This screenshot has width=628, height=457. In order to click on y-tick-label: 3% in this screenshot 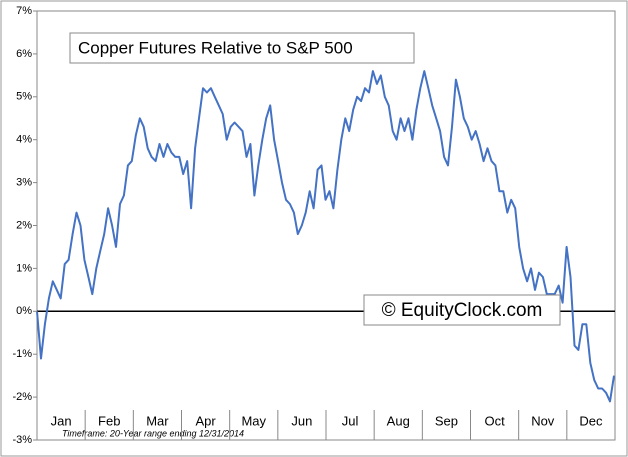, I will do `click(24, 183)`.